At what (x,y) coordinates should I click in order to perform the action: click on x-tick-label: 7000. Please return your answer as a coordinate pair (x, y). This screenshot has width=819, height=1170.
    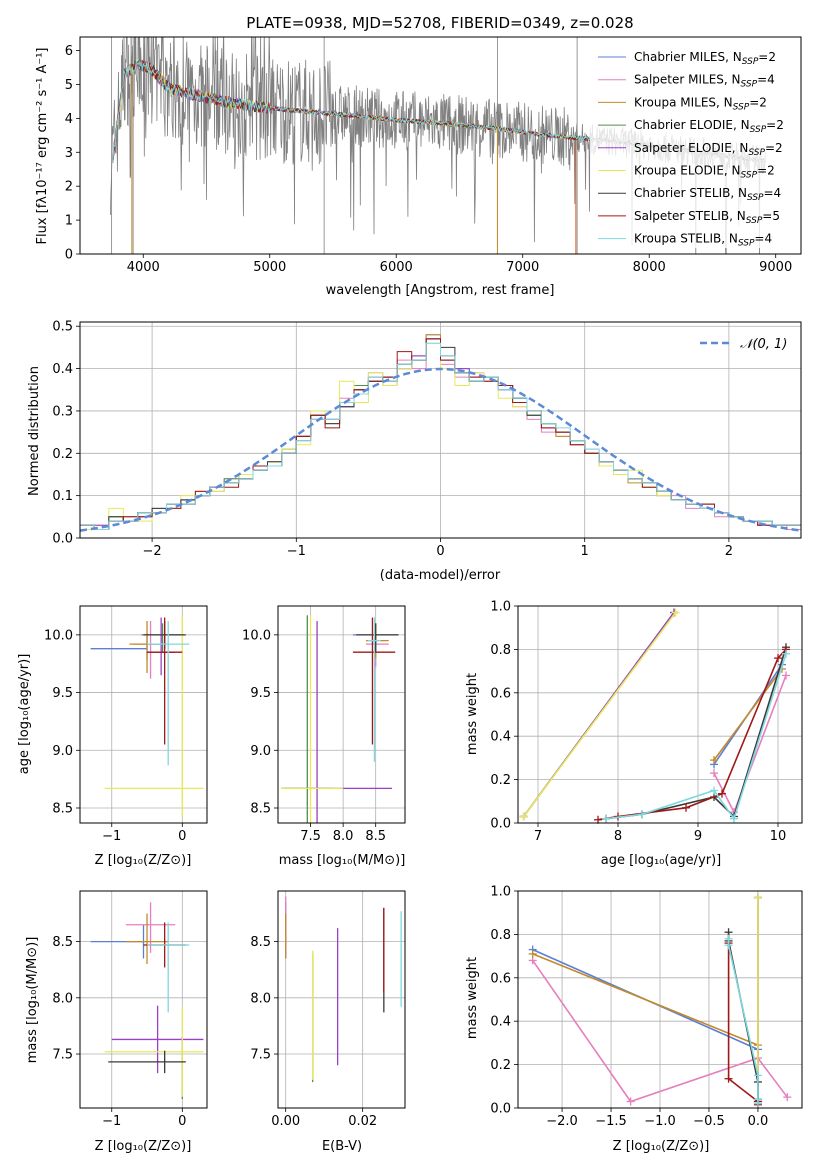
    Looking at the image, I should click on (522, 267).